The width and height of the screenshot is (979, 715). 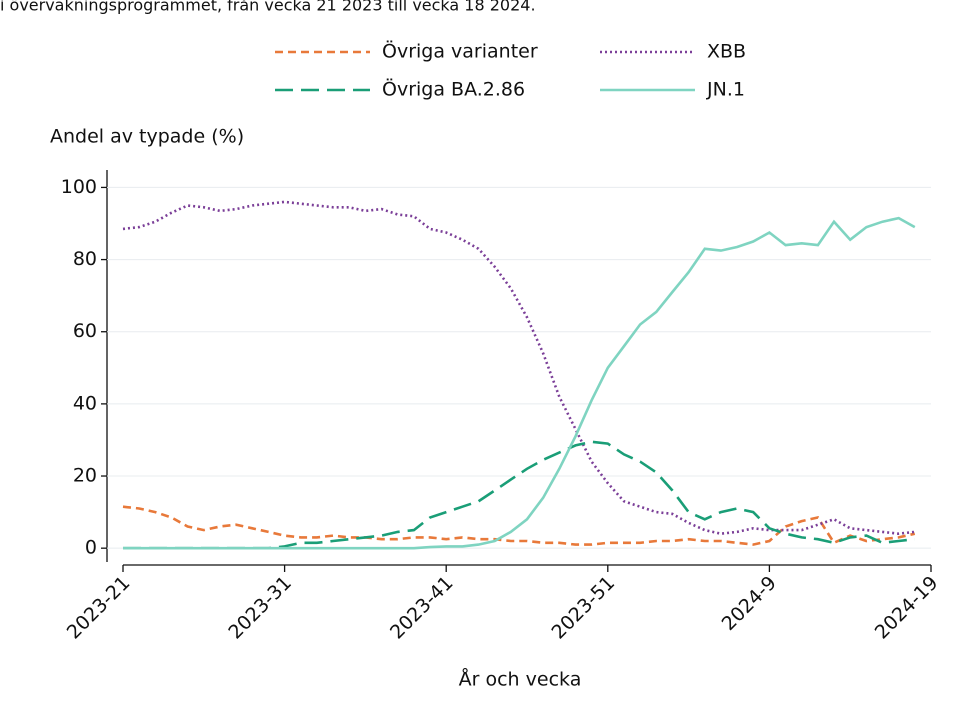 I want to click on x-tick-label: 2024-19, so click(x=907, y=608).